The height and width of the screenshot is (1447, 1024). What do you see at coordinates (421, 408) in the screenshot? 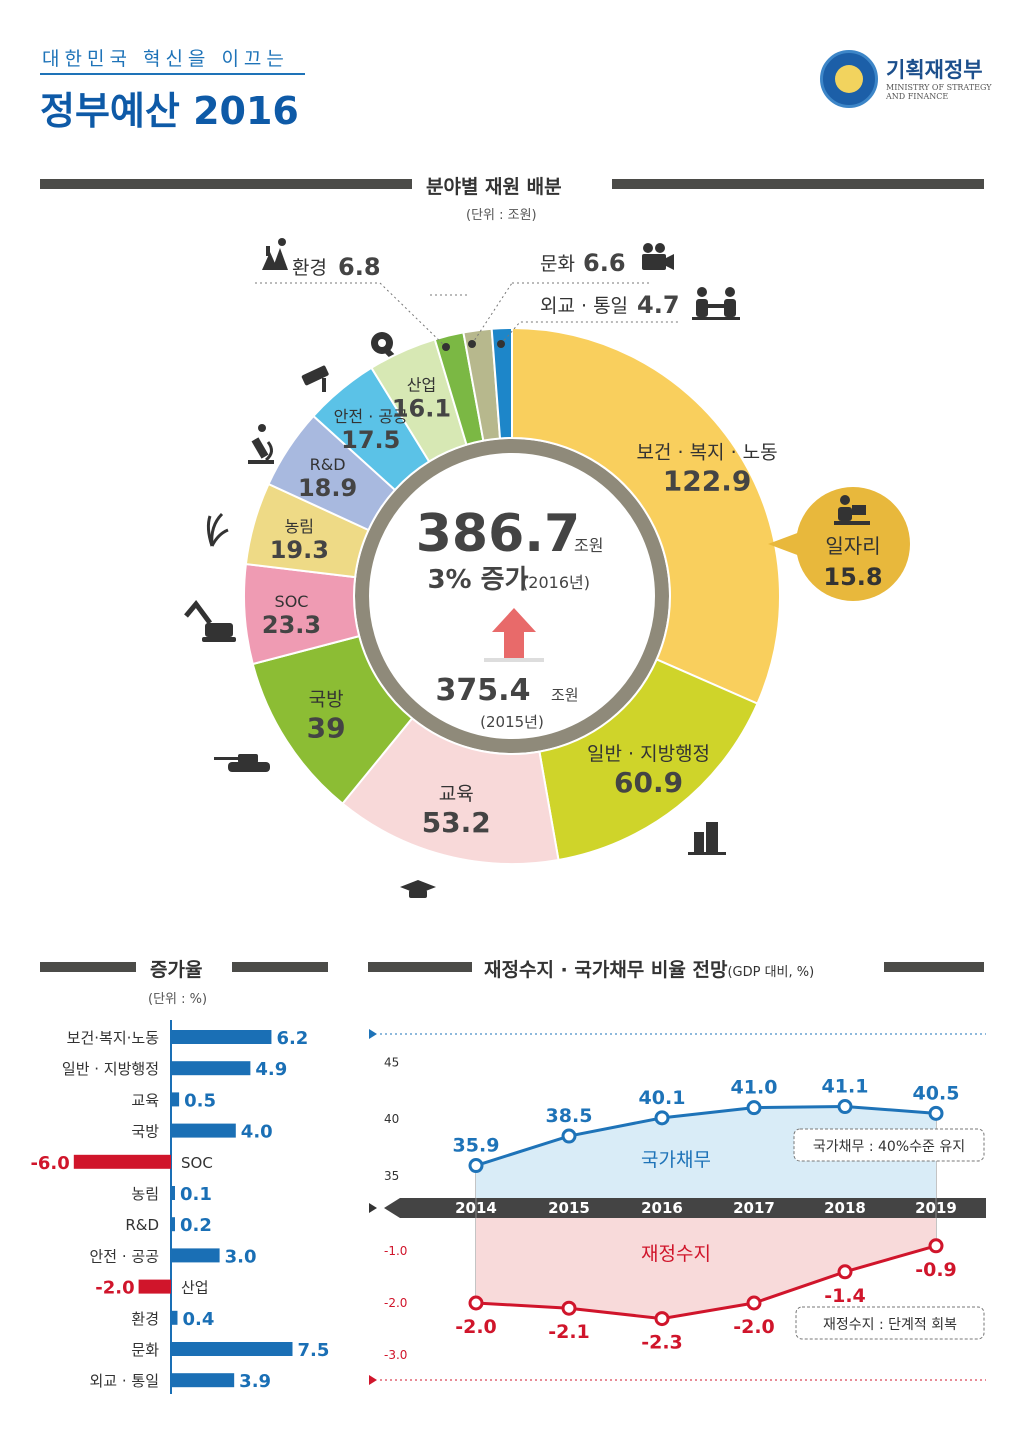
I see `donut-value-label: 16.1` at bounding box center [421, 408].